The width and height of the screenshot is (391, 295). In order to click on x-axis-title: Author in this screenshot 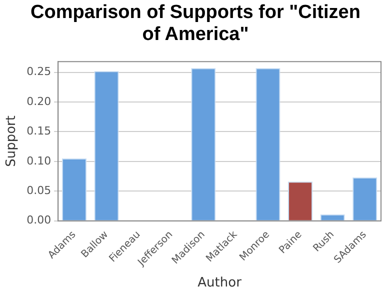, I will do `click(220, 283)`.